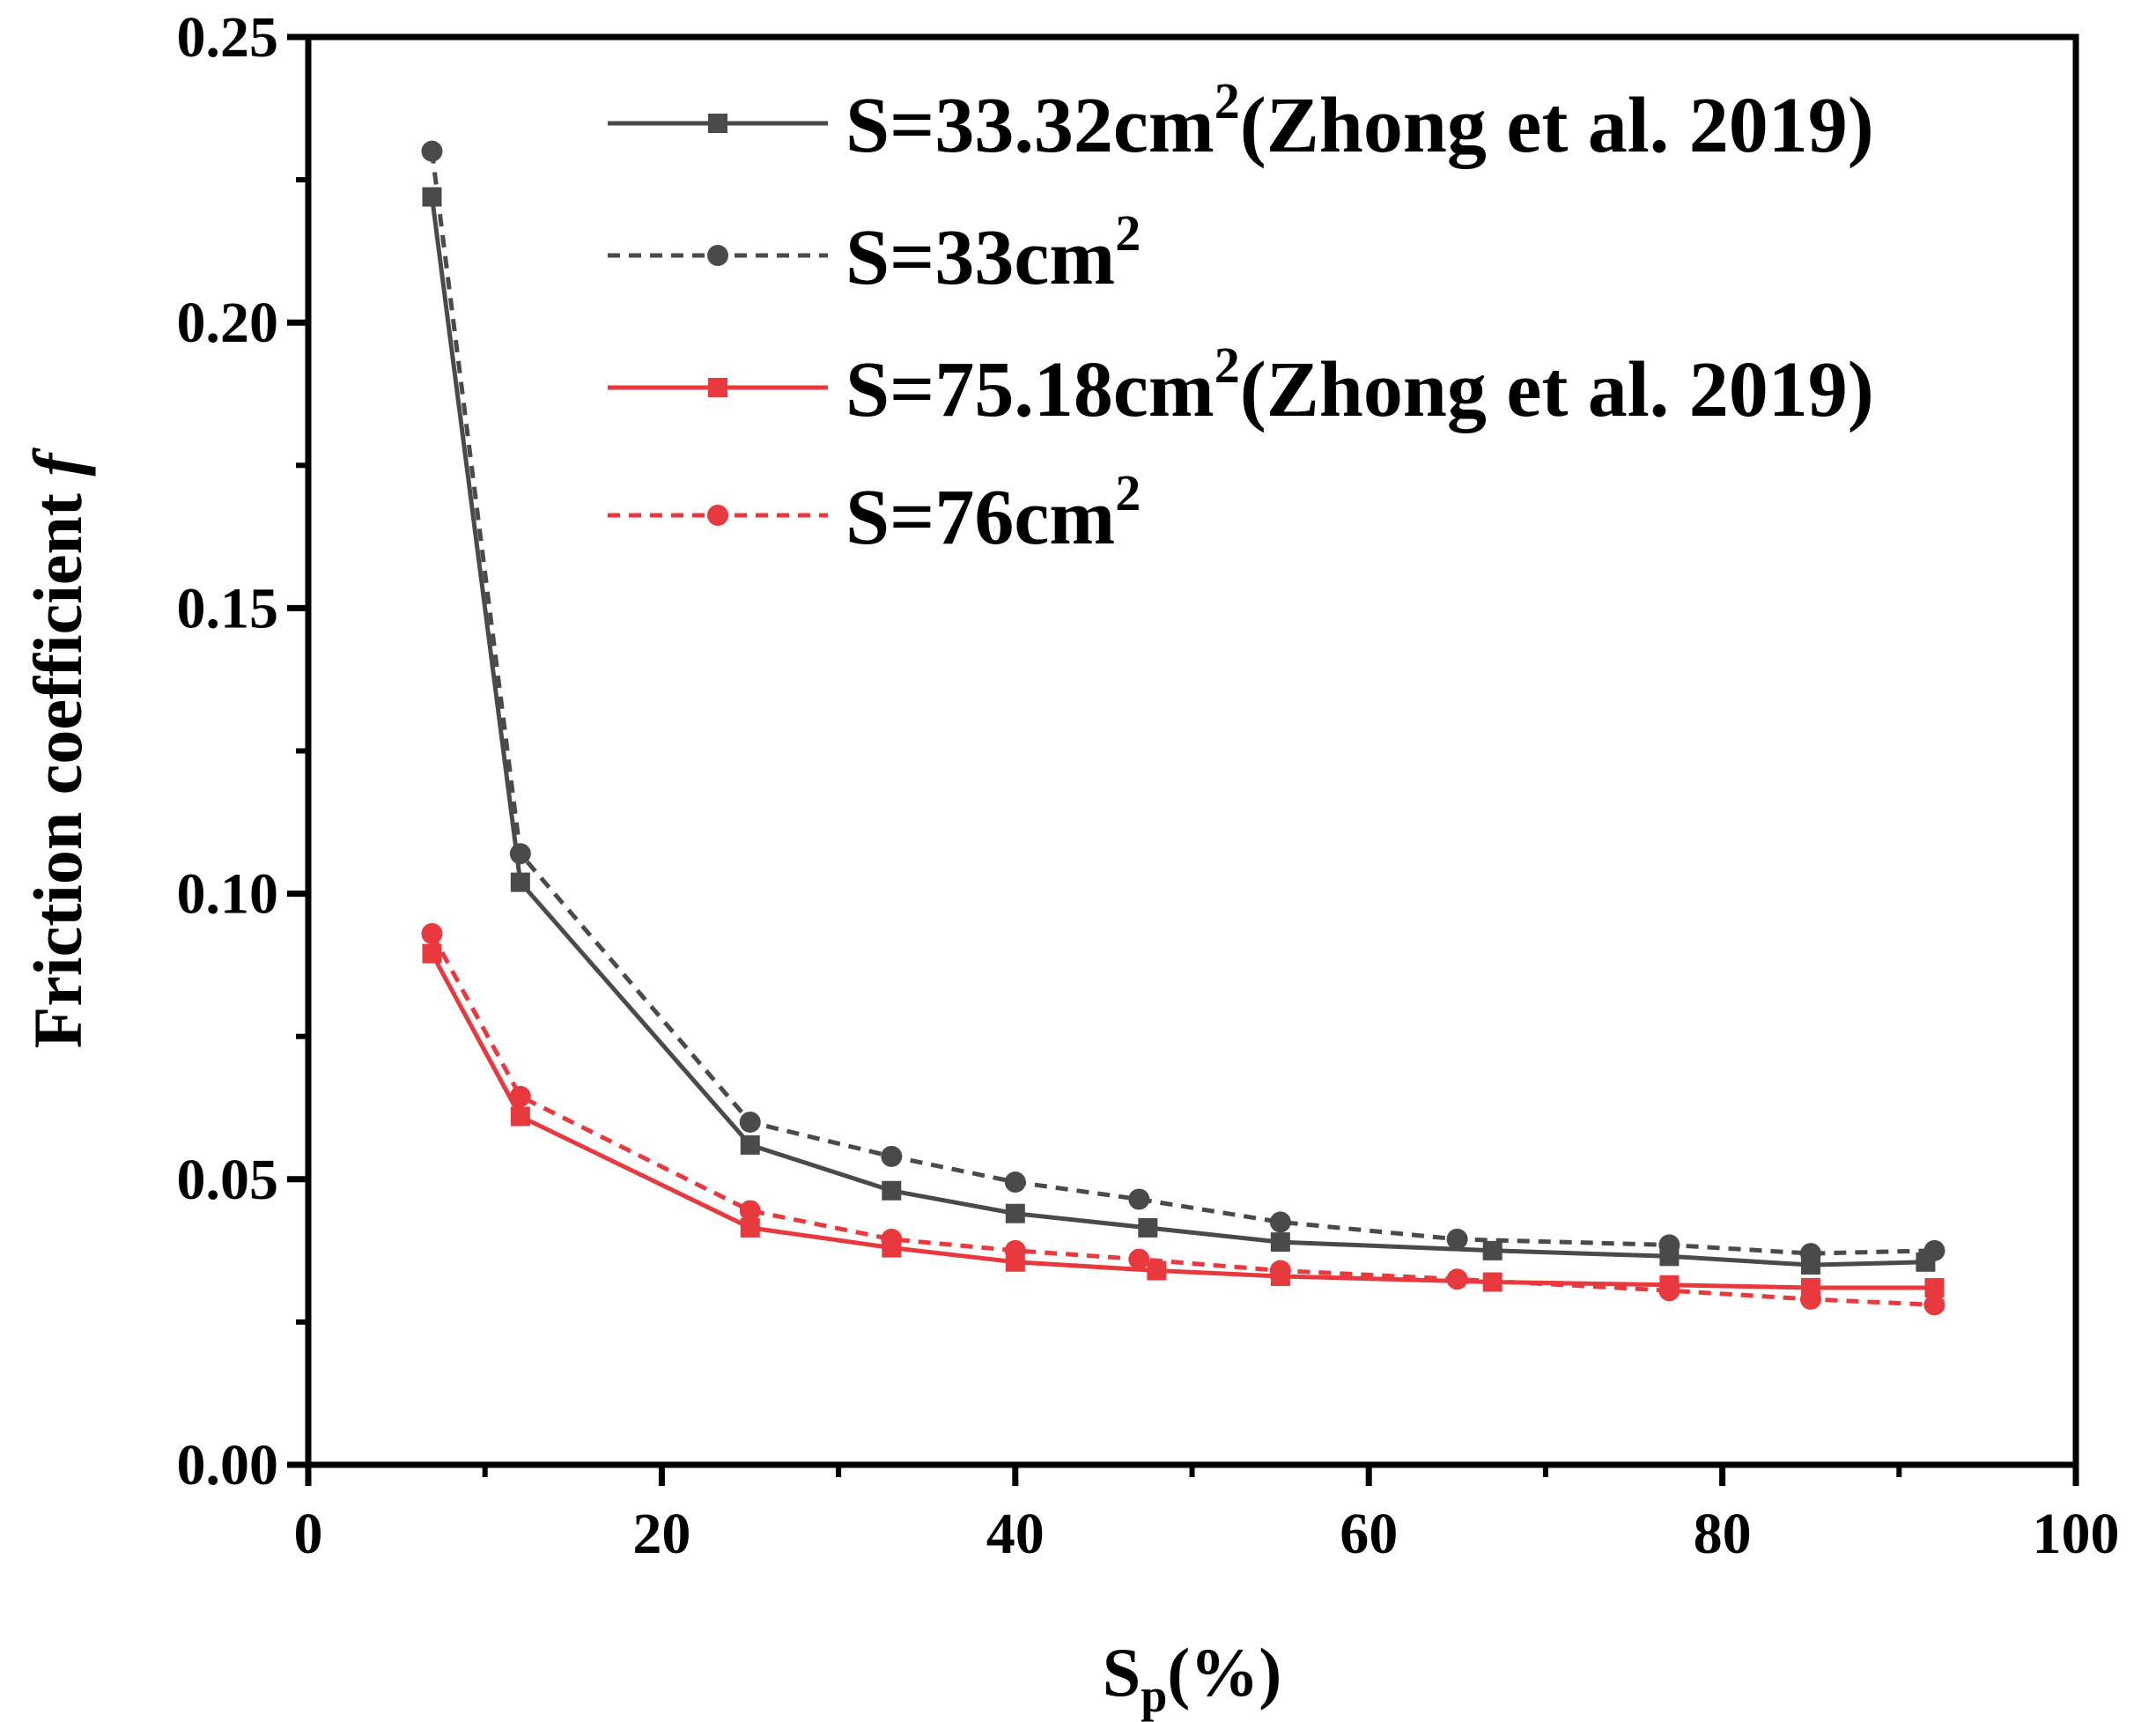 Image resolution: width=2156 pixels, height=1722 pixels. What do you see at coordinates (1359, 121) in the screenshot?
I see `legend-label: S=33.32cm2(Zhong et al. 2019)` at bounding box center [1359, 121].